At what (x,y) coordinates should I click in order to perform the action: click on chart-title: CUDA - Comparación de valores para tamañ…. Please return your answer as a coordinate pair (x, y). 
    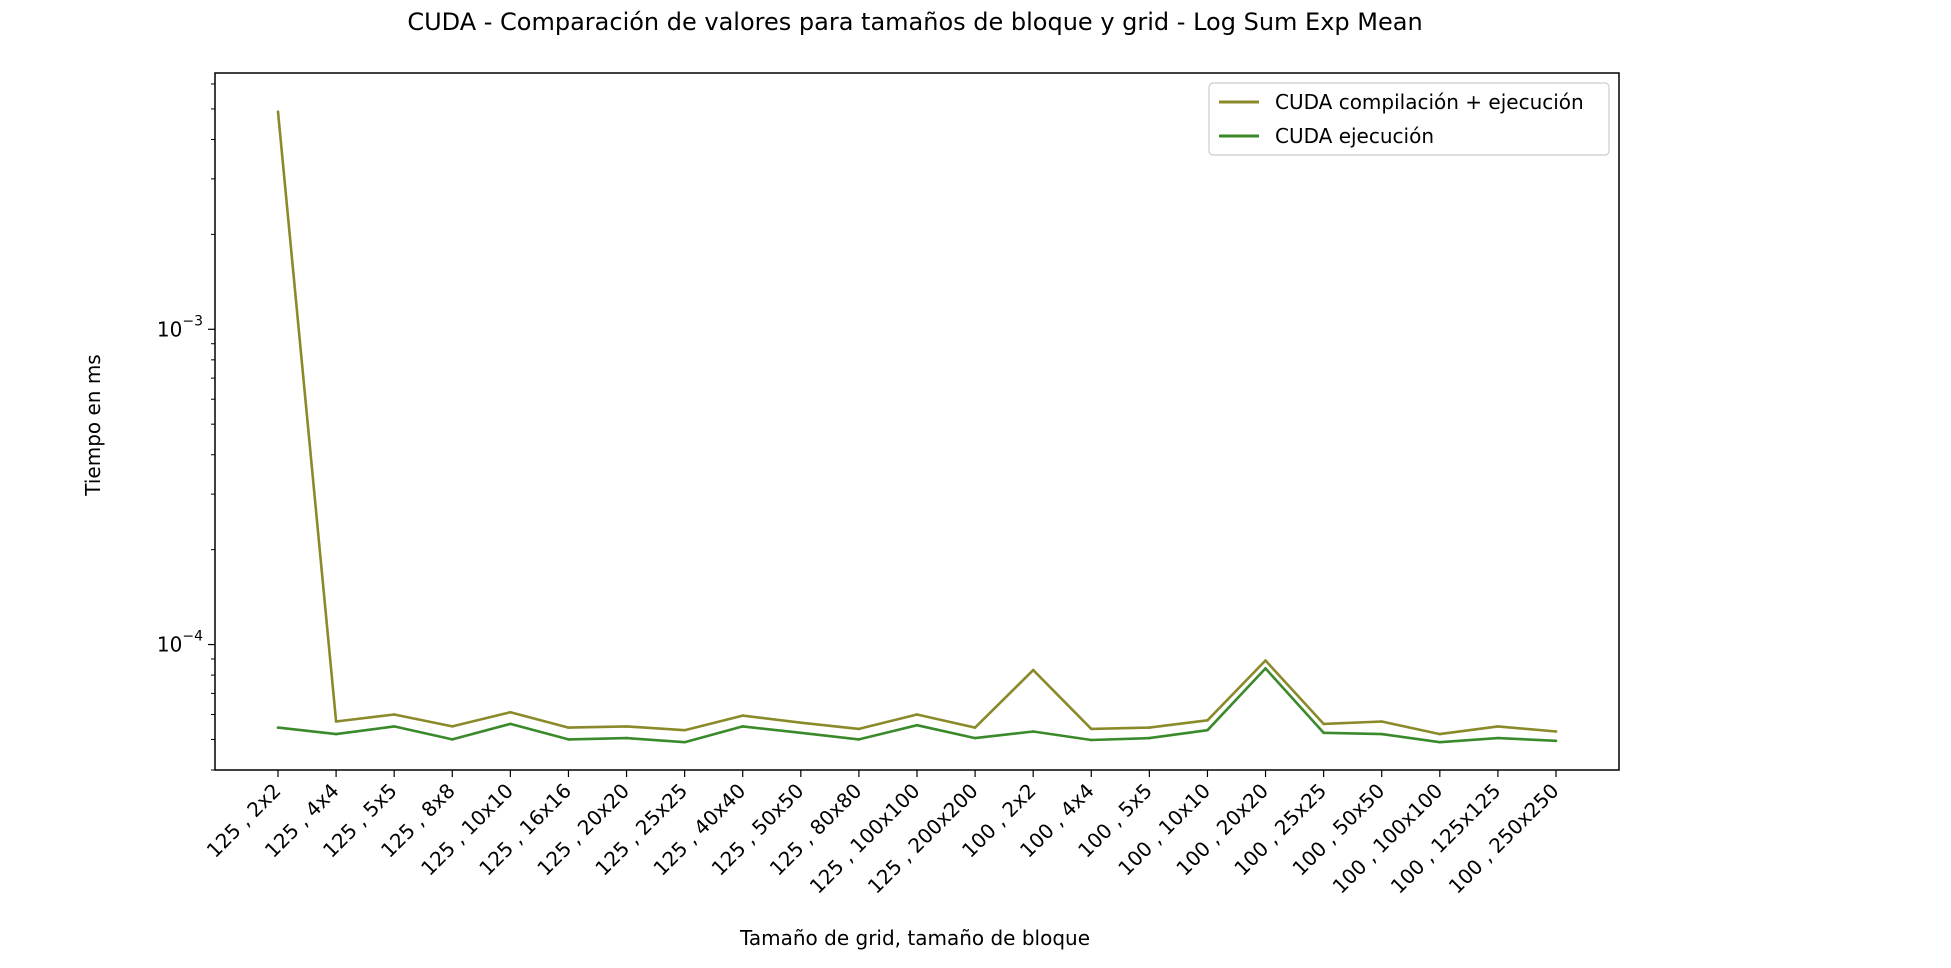
    Looking at the image, I should click on (914, 22).